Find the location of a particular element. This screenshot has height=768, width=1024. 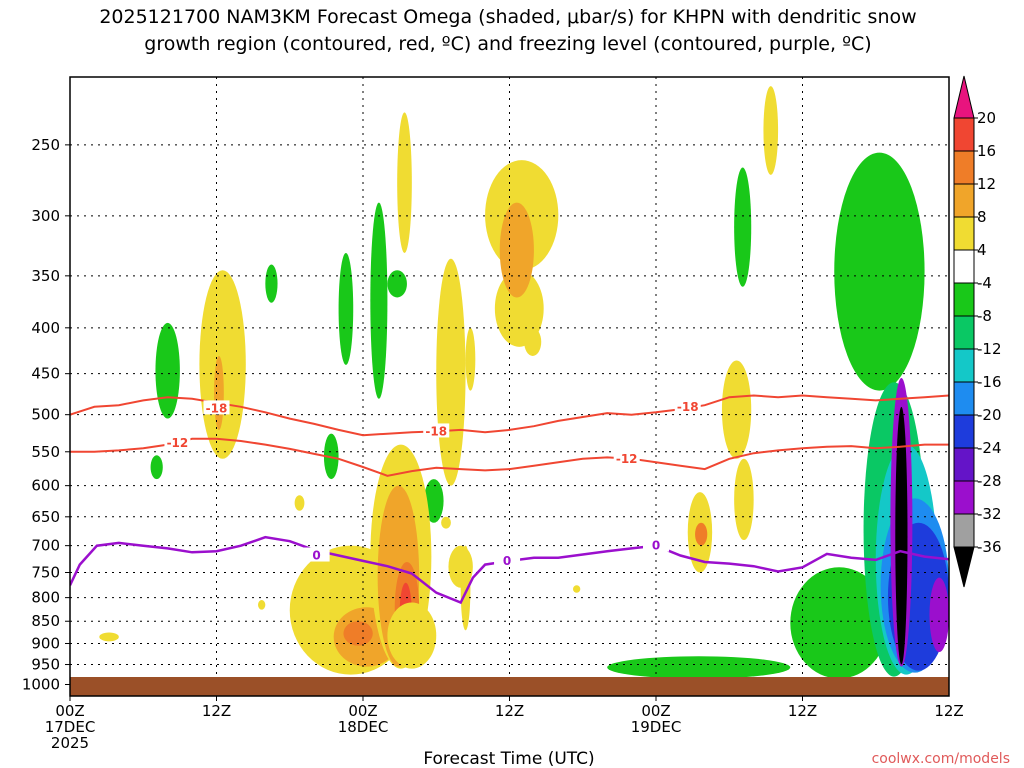

label-minus18-a: -18 is located at coordinates (217, 408).